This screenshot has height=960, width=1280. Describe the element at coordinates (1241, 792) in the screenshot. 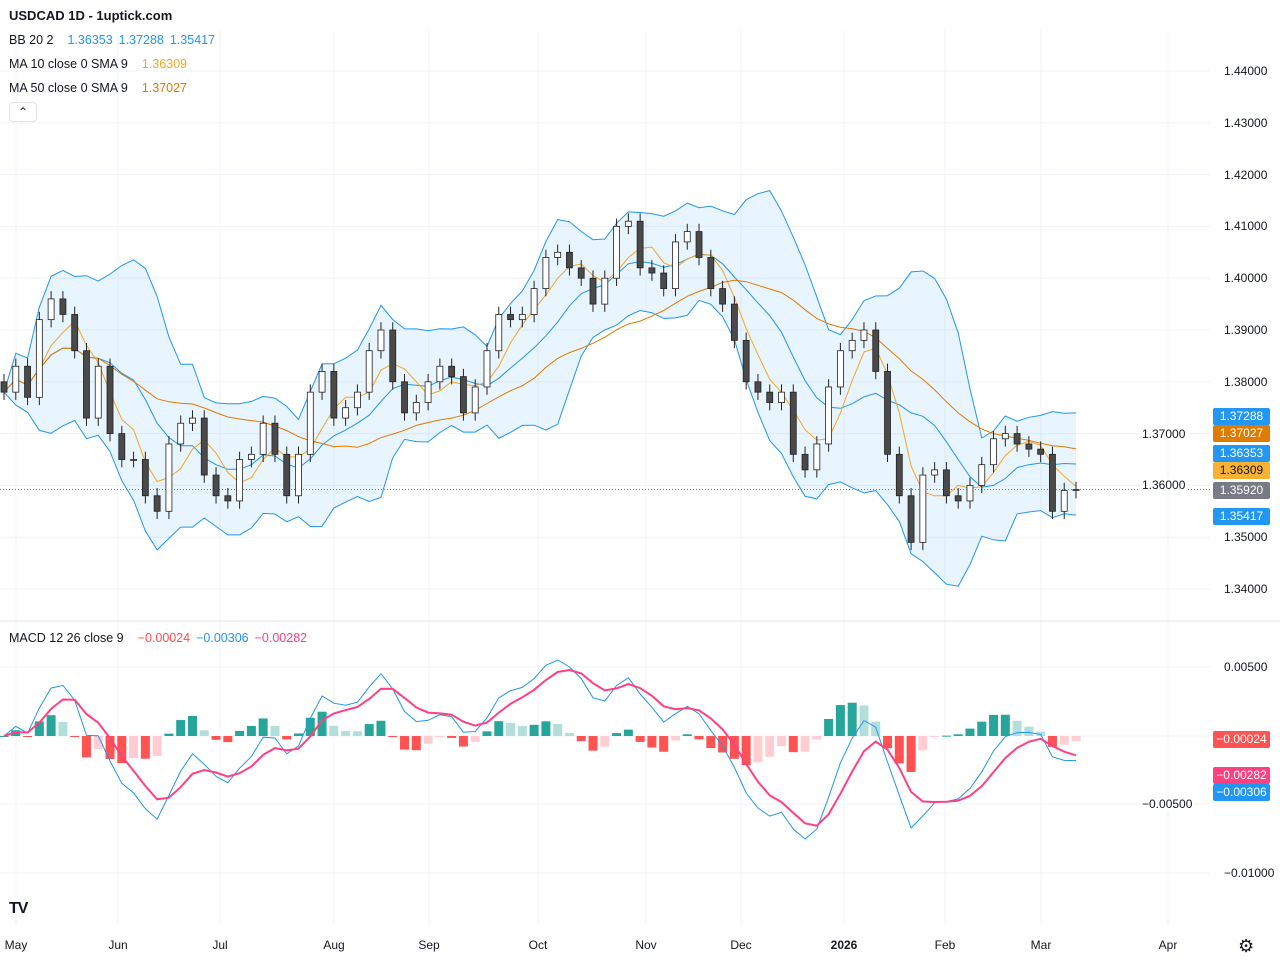

I see `macd-line-label: −0.00306` at that location.